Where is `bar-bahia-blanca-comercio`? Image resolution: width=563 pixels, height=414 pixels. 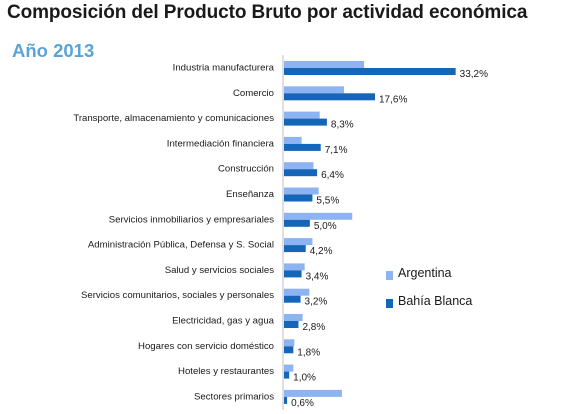
bar-bahia-blanca-comercio is located at coordinates (329, 97).